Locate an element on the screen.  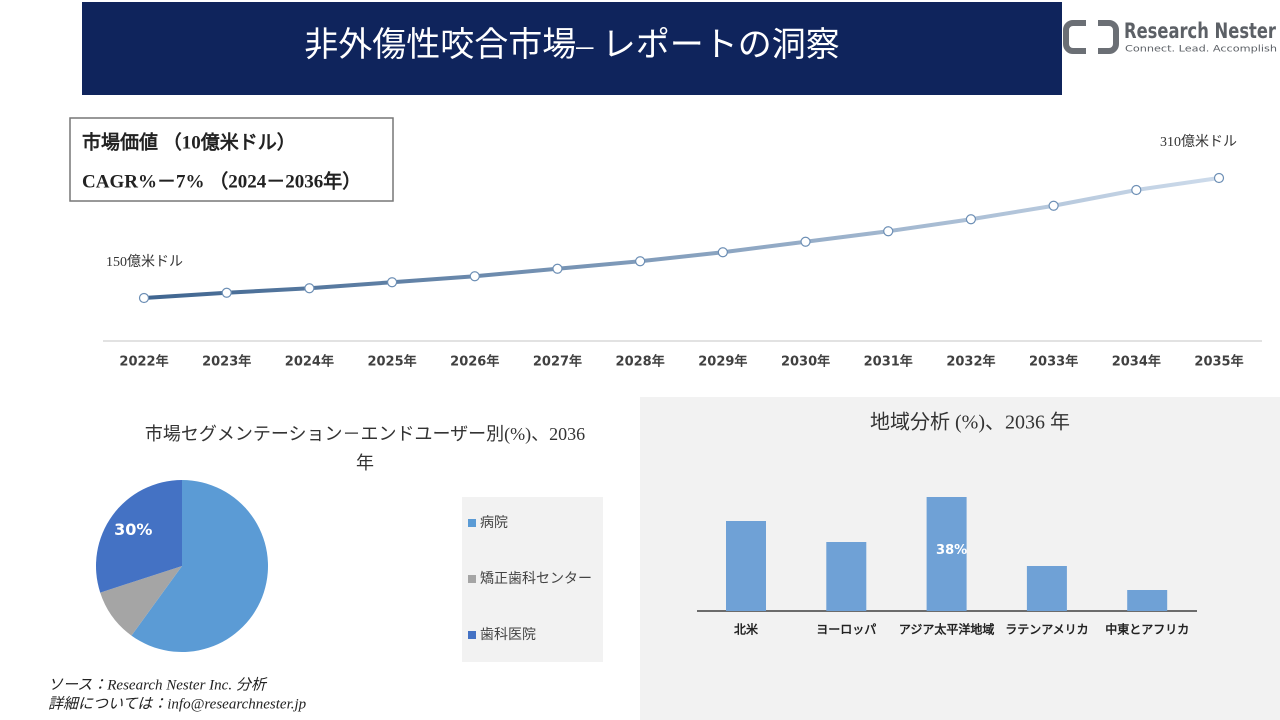
header-bar is located at coordinates (572, 48).